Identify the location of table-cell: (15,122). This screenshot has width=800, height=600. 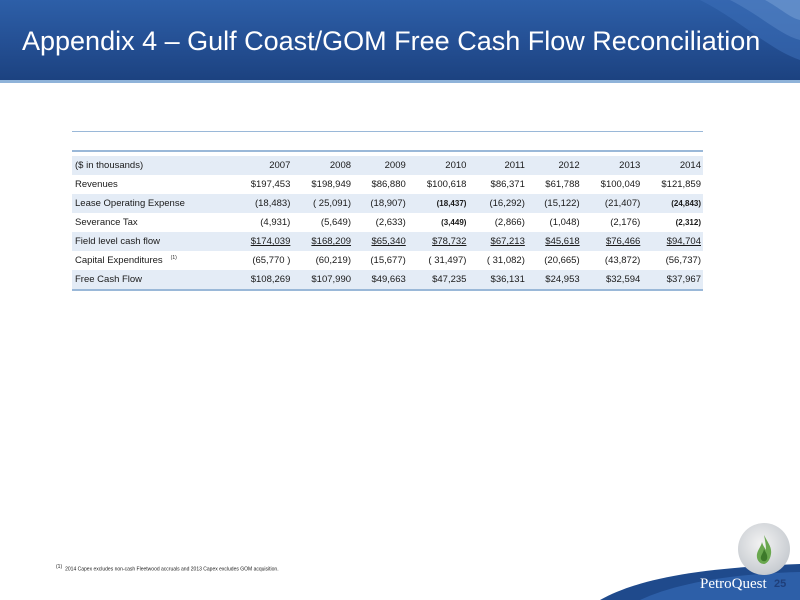
(562, 203).